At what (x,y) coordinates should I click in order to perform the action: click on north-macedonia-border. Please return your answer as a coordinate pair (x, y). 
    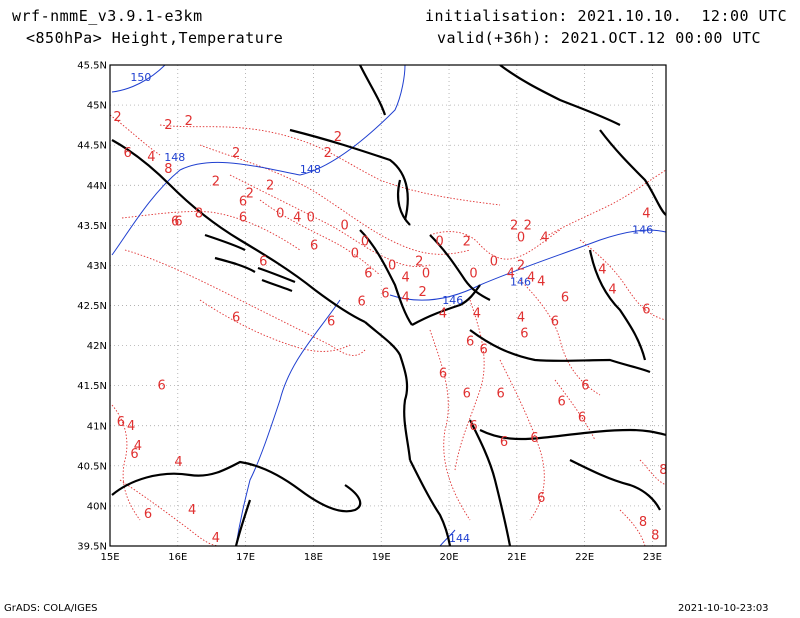
    Looking at the image, I should click on (560, 351).